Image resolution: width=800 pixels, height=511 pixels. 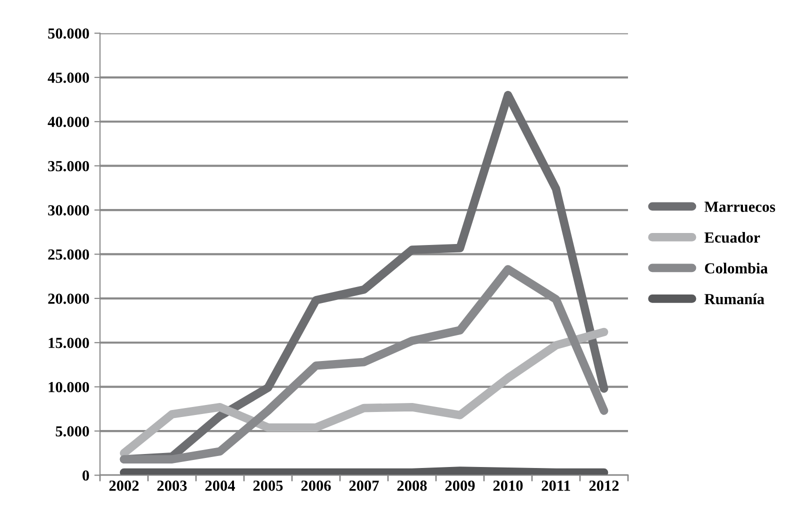 What do you see at coordinates (460, 485) in the screenshot?
I see `x-tick-label: 2009` at bounding box center [460, 485].